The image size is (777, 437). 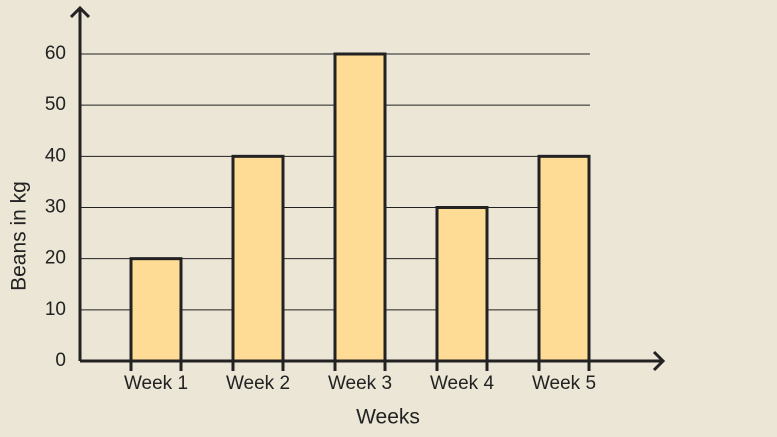 What do you see at coordinates (55, 309) in the screenshot?
I see `y-tick-label: 10` at bounding box center [55, 309].